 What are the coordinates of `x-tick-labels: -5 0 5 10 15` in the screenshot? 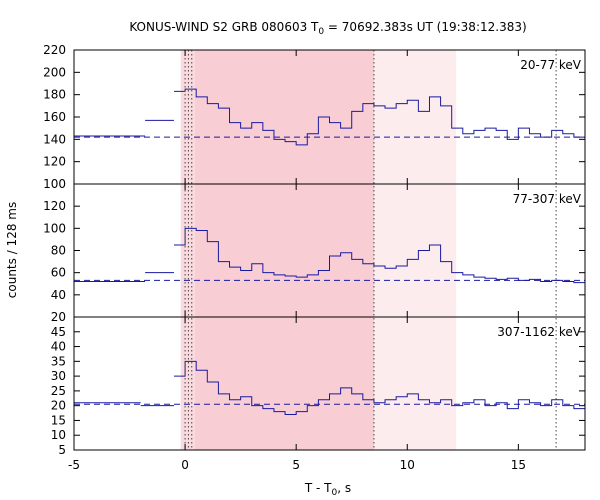 It's located at (297, 465).